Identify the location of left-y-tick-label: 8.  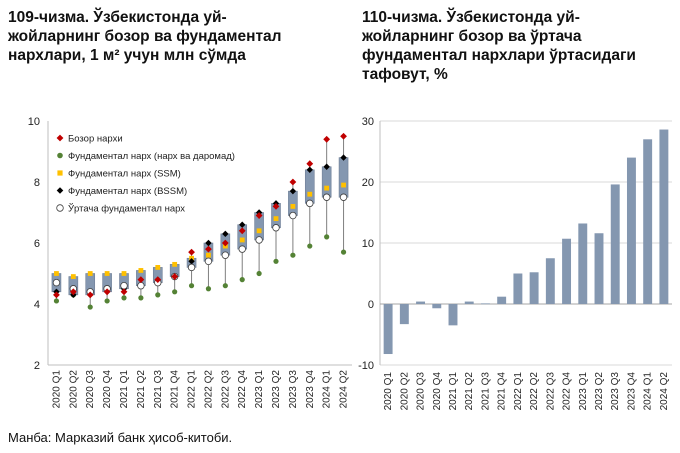
(37, 183).